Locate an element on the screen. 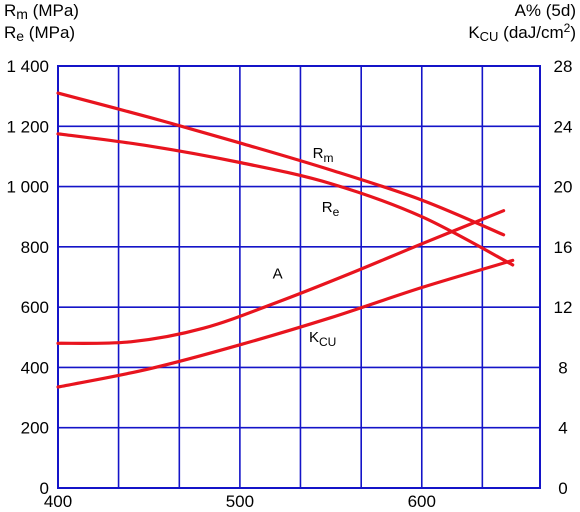 The image size is (580, 512). right-y-tick-label: 8 is located at coordinates (562, 367).